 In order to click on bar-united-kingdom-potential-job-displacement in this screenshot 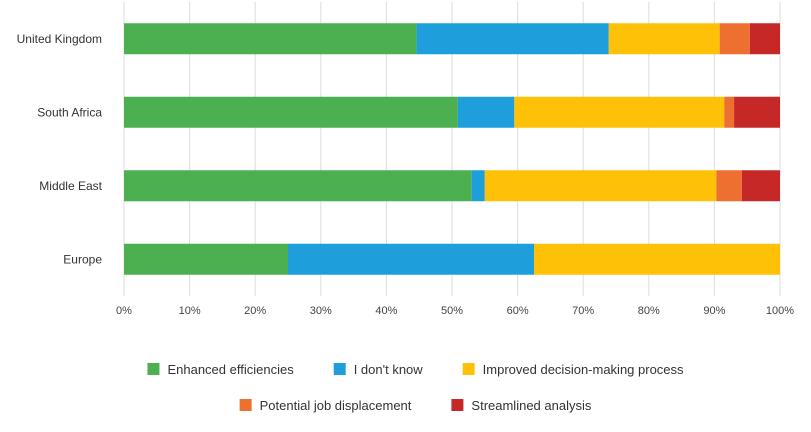, I will do `click(734, 39)`.